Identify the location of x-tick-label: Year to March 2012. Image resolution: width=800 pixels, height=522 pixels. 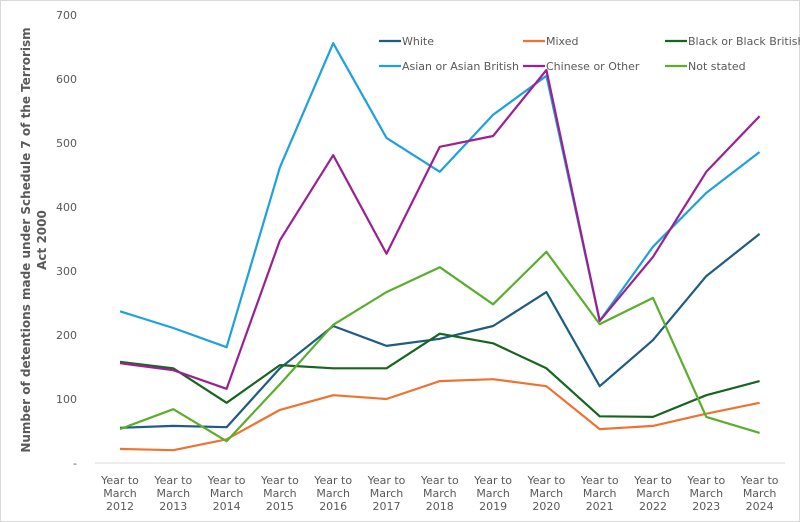
(119, 493).